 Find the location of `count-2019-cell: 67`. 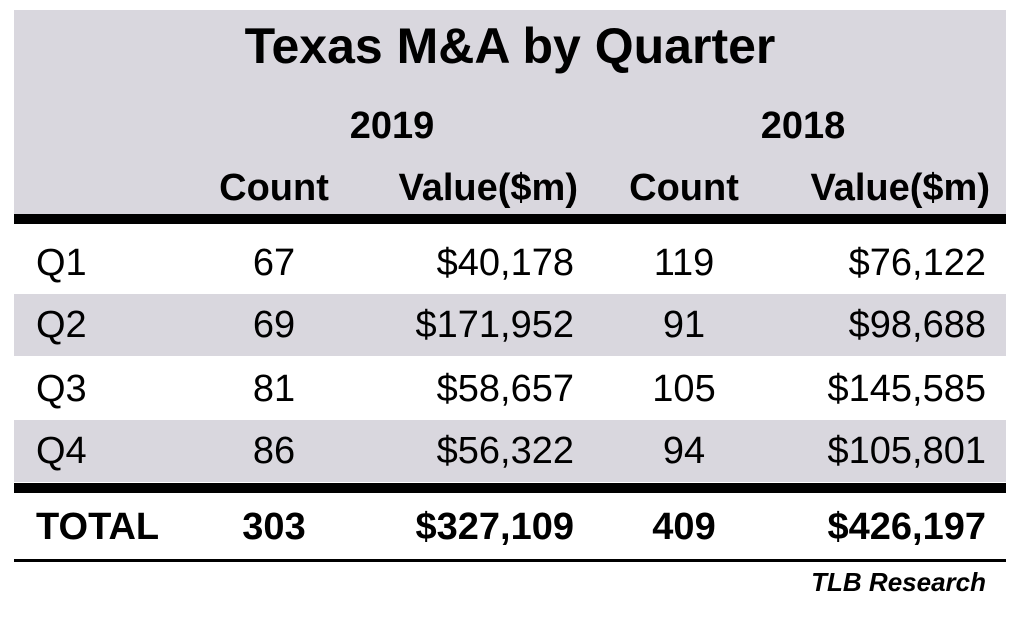

count-2019-cell: 67 is located at coordinates (274, 263).